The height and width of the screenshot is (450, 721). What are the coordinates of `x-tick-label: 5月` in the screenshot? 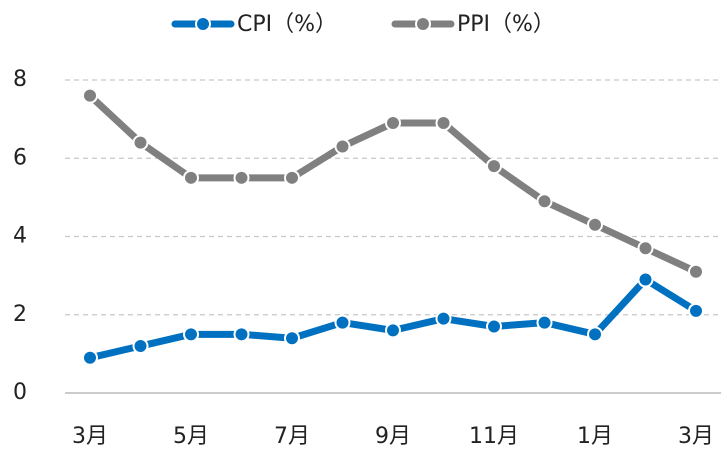 It's located at (191, 436).